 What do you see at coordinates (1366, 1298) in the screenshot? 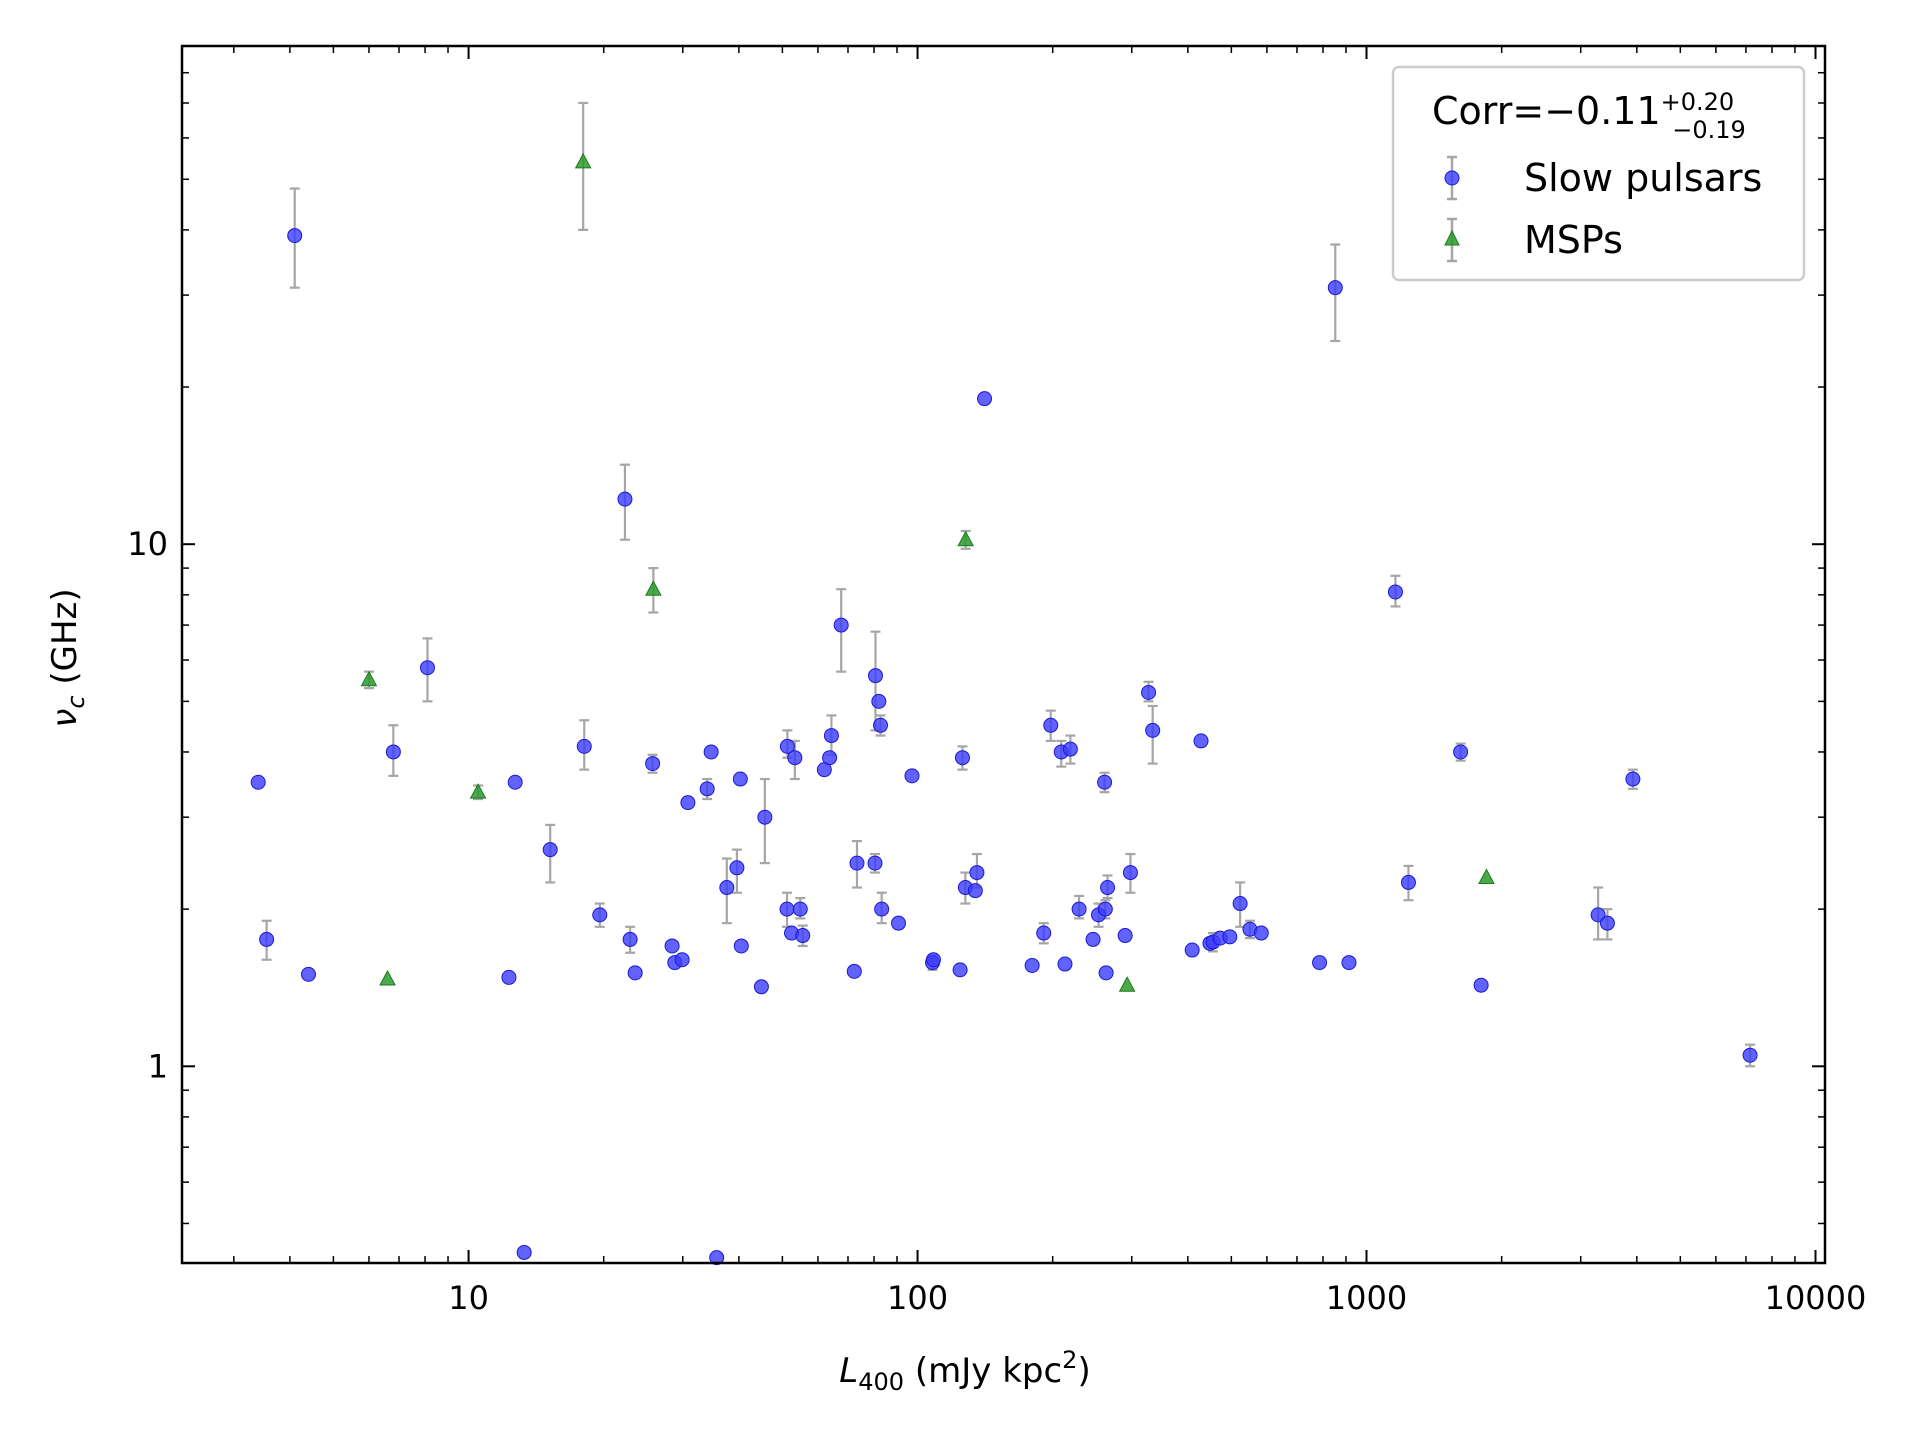
I see `x-tick-label: 1000` at bounding box center [1366, 1298].